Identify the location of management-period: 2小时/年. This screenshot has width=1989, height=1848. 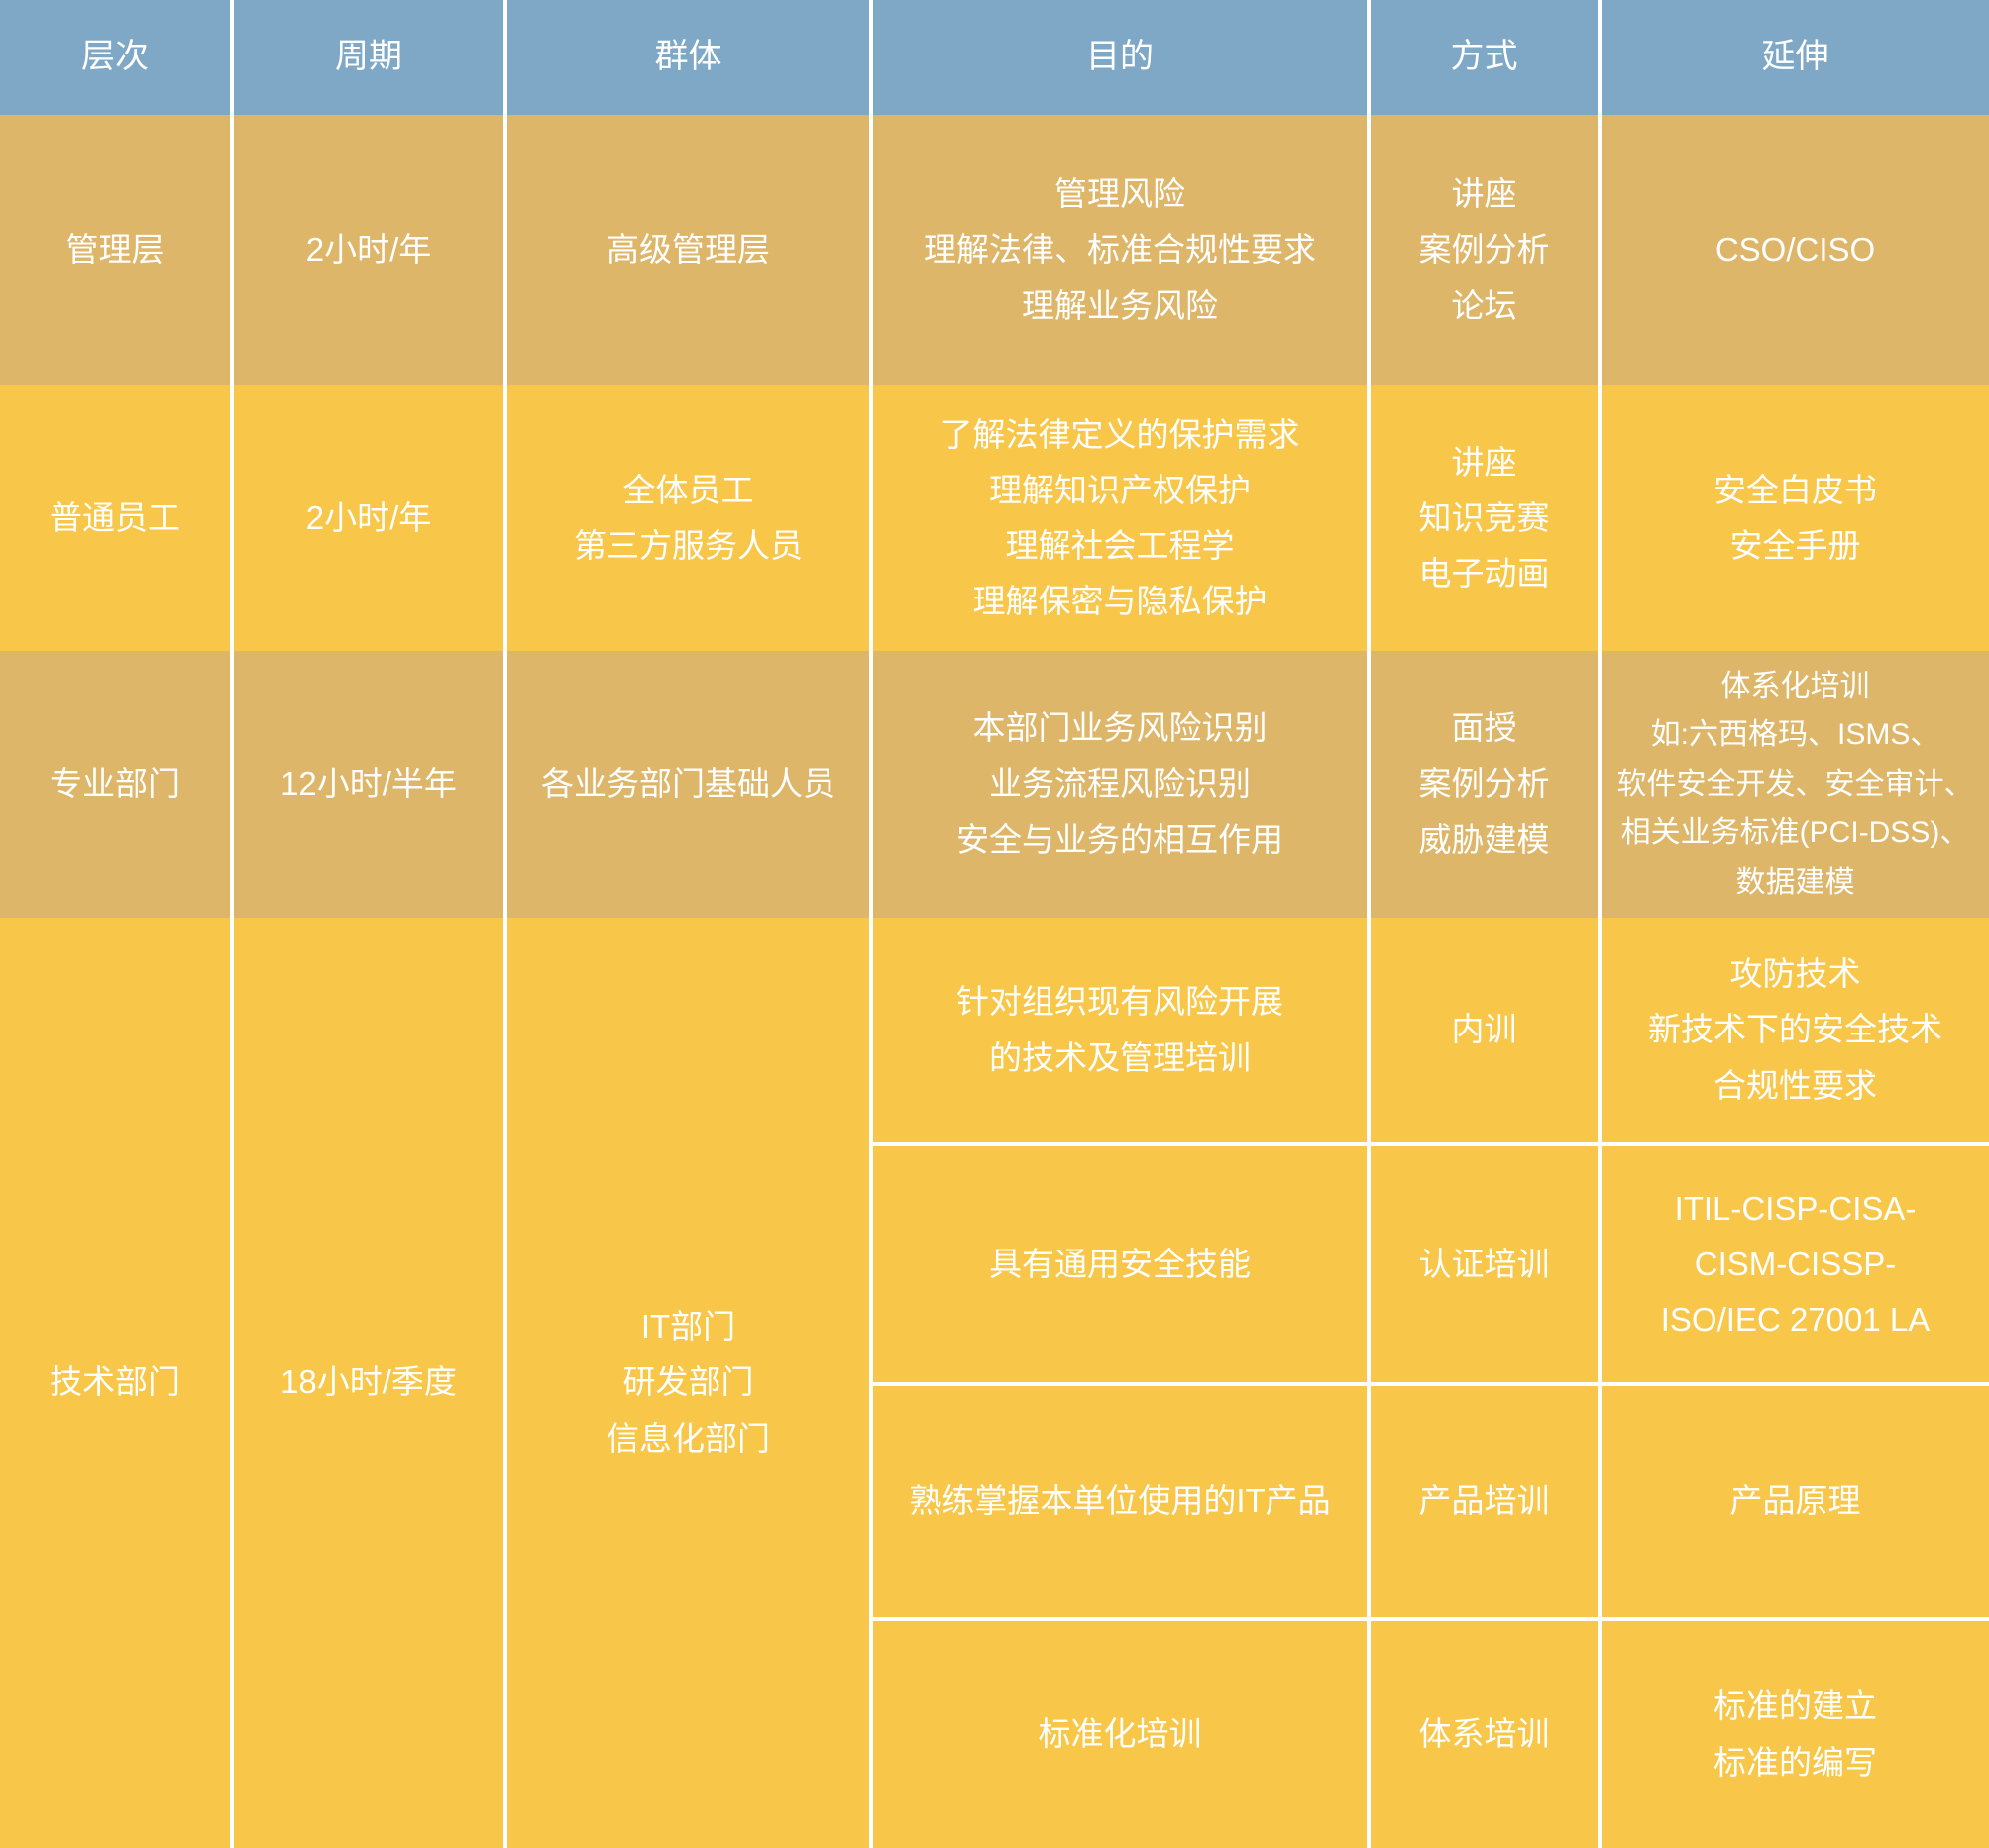
(370, 250).